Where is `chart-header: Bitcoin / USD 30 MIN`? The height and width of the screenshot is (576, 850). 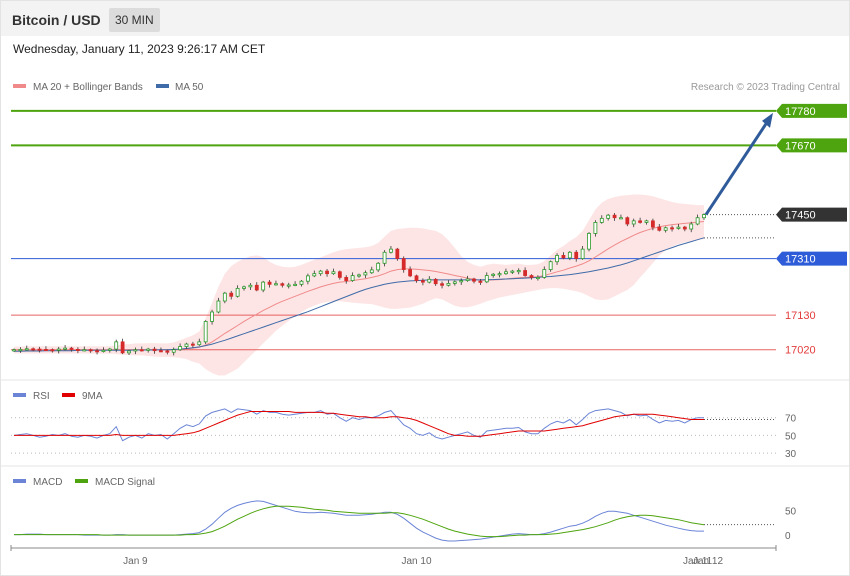 chart-header: Bitcoin / USD 30 MIN is located at coordinates (425, 18).